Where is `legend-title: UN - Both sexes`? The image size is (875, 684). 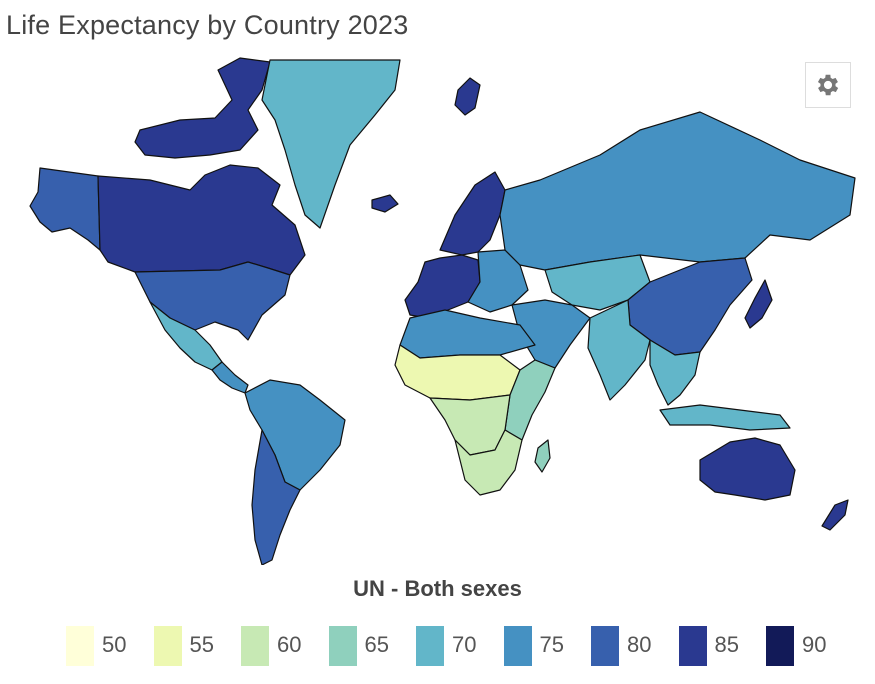 legend-title: UN - Both sexes is located at coordinates (437, 588).